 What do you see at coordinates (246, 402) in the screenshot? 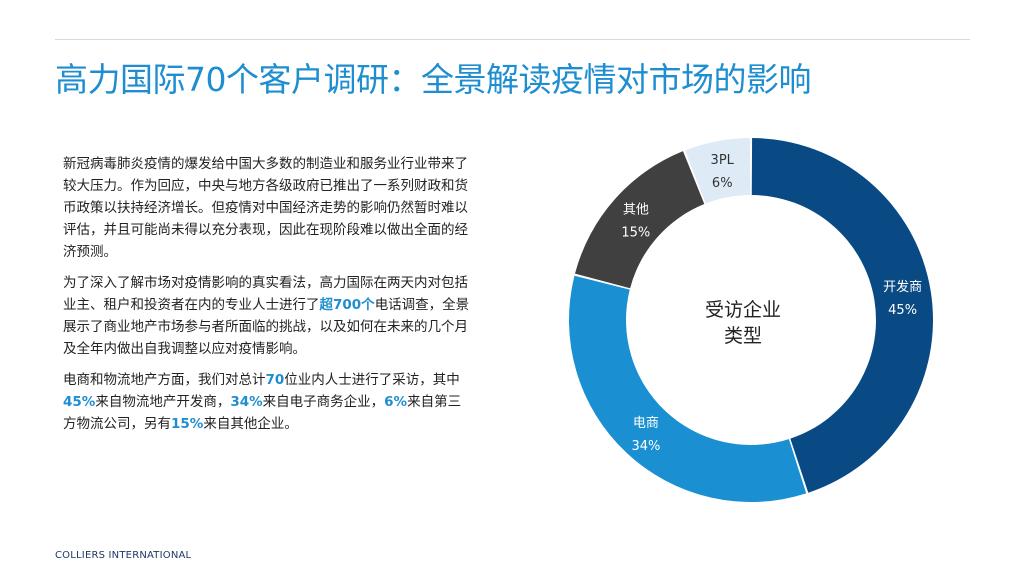
I see `paragraph-3-highlight-3: 34%` at bounding box center [246, 402].